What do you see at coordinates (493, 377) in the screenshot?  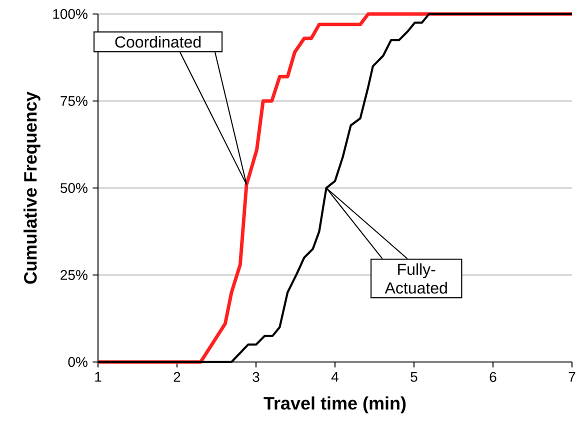 I see `x-tick-label: 6` at bounding box center [493, 377].